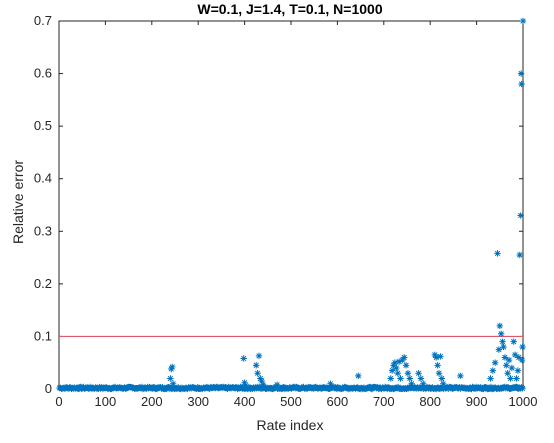 The image size is (554, 443). I want to click on y-tick: 0.3, so click(278, 230).